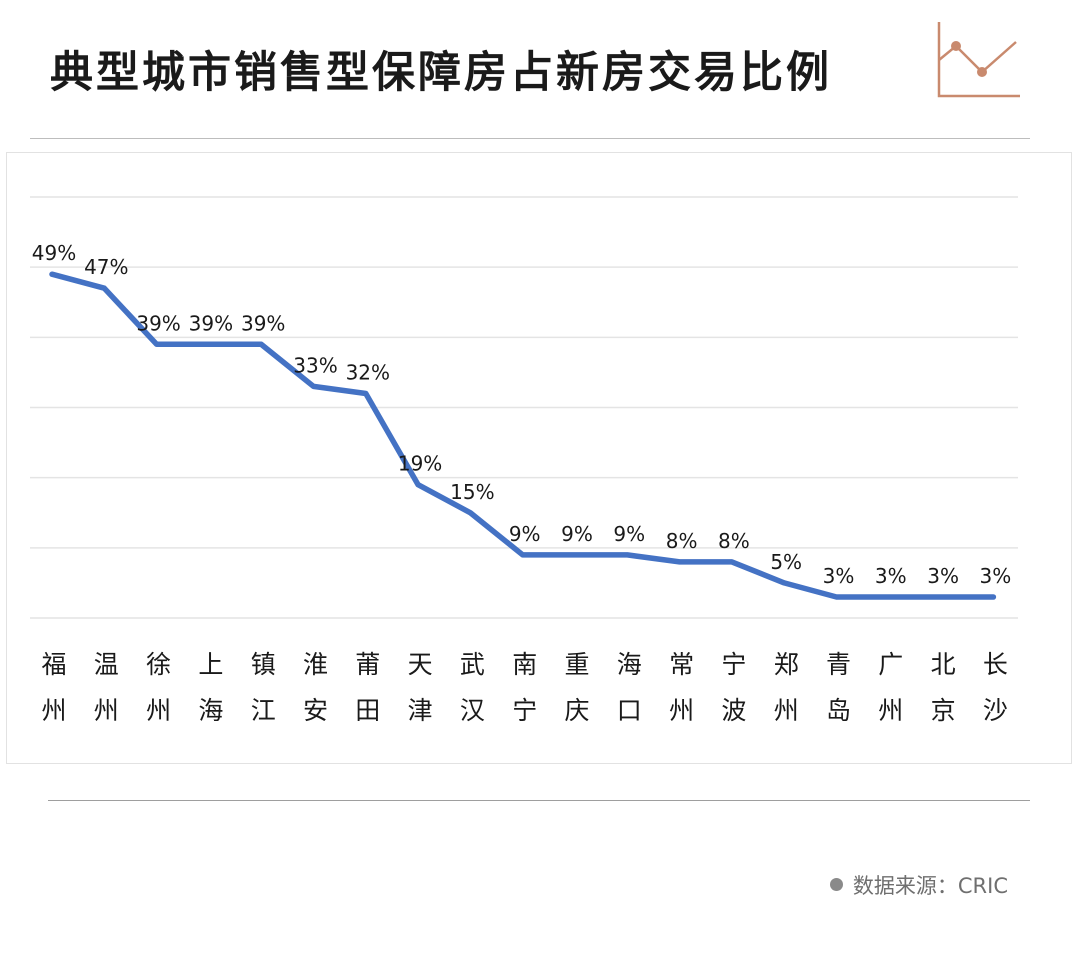  Describe the element at coordinates (368, 372) in the screenshot. I see `data-label: 32%` at that location.